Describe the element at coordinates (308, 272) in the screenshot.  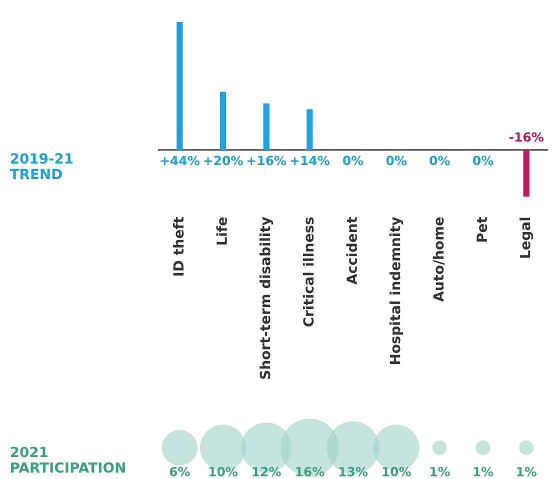
I see `x-tick-label: Critical illness` at that location.